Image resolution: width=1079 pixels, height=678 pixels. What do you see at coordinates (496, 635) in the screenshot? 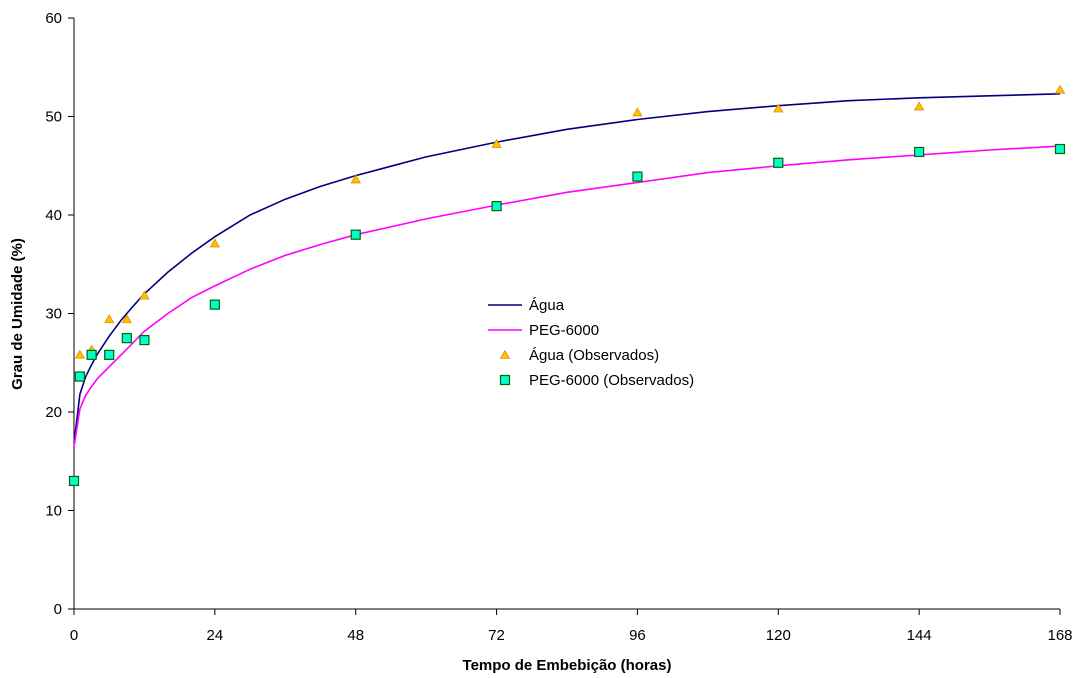
I see `x-tick-label: 72` at bounding box center [496, 635].